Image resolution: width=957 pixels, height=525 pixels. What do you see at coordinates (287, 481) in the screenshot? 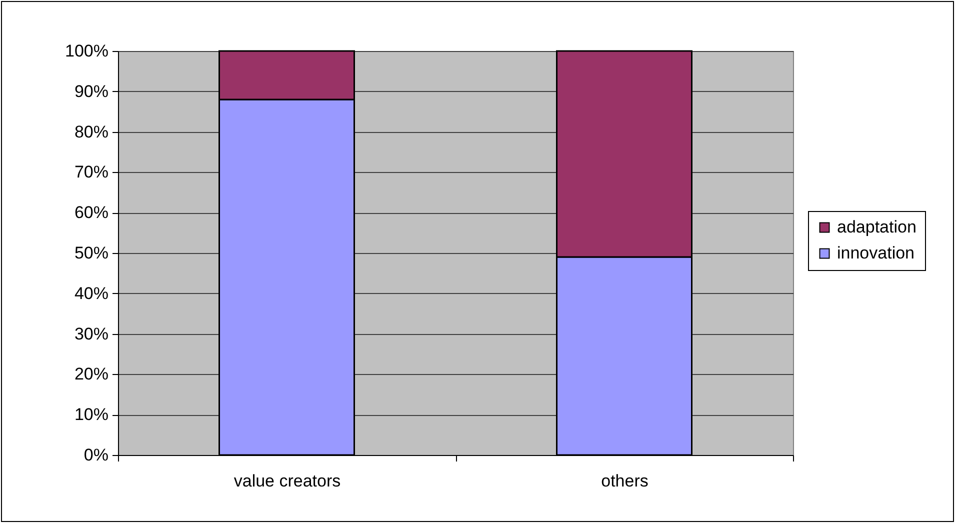
I see `x-tick-label: value creators` at bounding box center [287, 481].